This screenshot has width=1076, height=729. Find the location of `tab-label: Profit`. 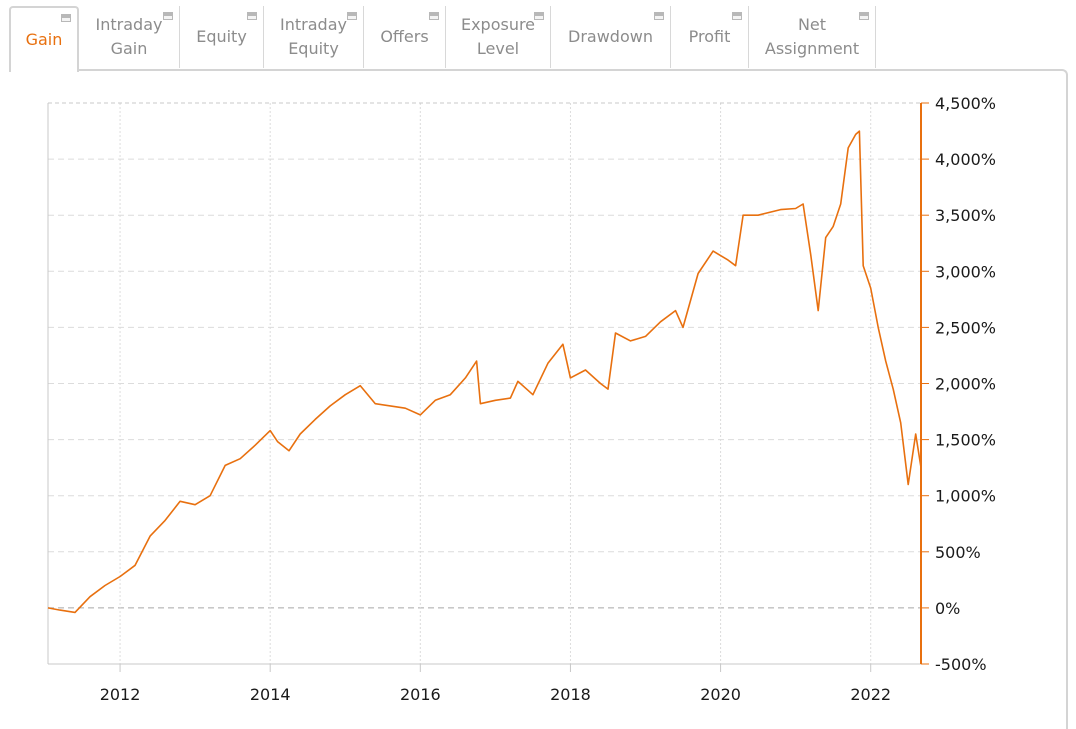

tab-label: Profit is located at coordinates (709, 36).